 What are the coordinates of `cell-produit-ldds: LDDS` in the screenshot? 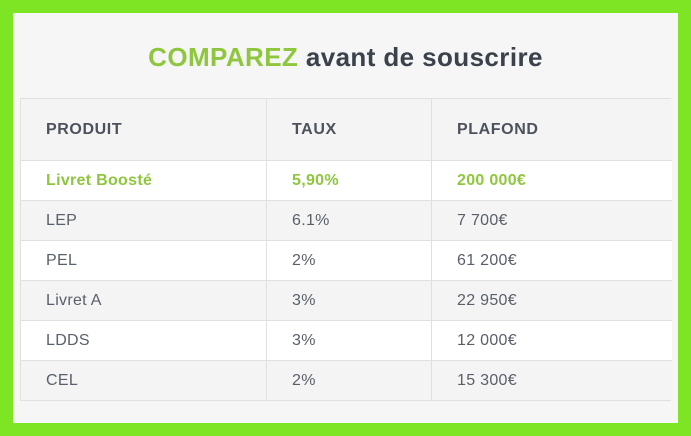 It's located at (143, 340).